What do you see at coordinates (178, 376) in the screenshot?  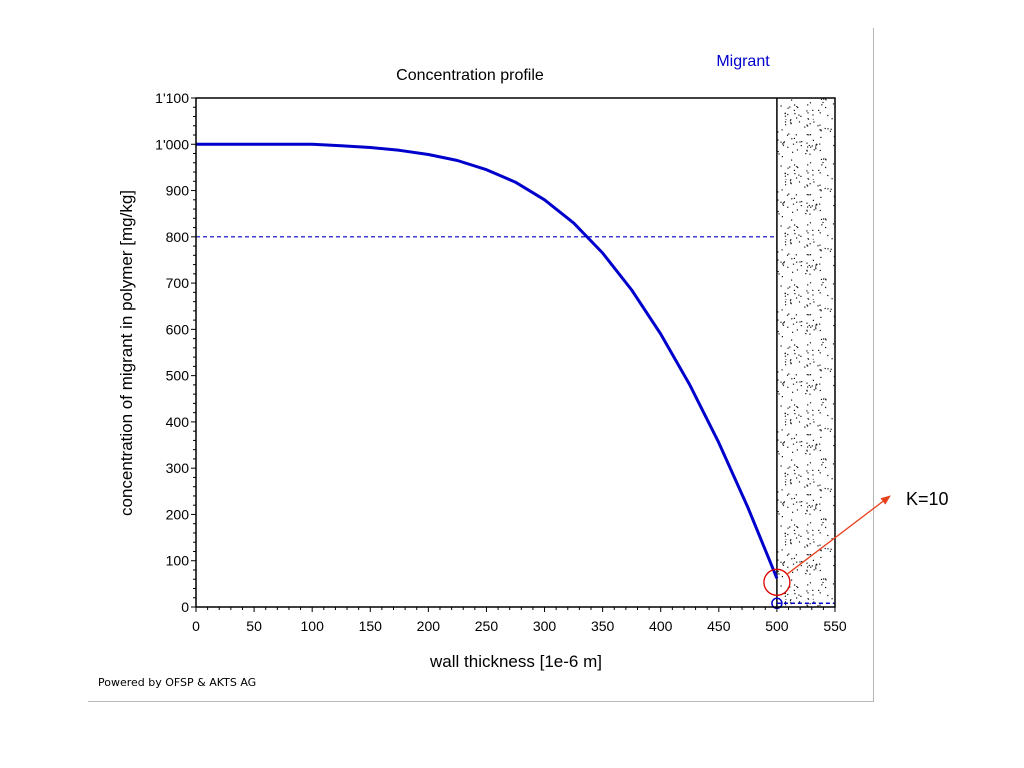 I see `y-tick-label: 500` at bounding box center [178, 376].